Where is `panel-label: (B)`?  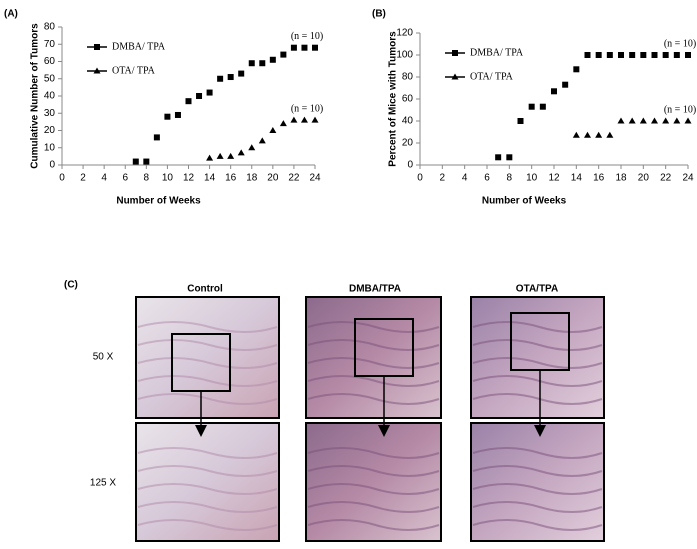 panel-label: (B) is located at coordinates (379, 14).